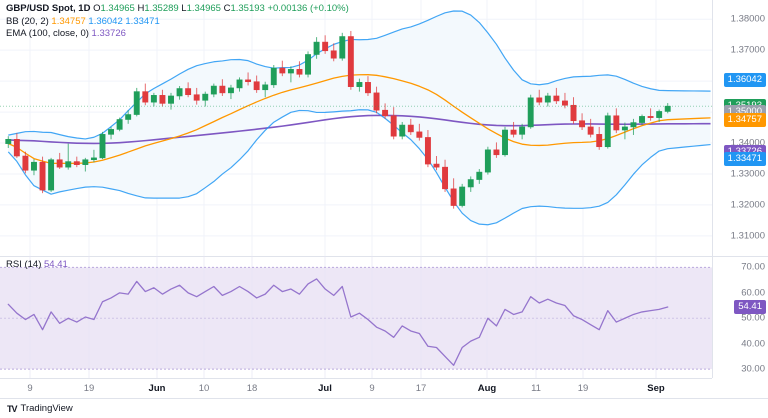  I want to click on bb-basis-price-badge: 1.34757, so click(744, 119).